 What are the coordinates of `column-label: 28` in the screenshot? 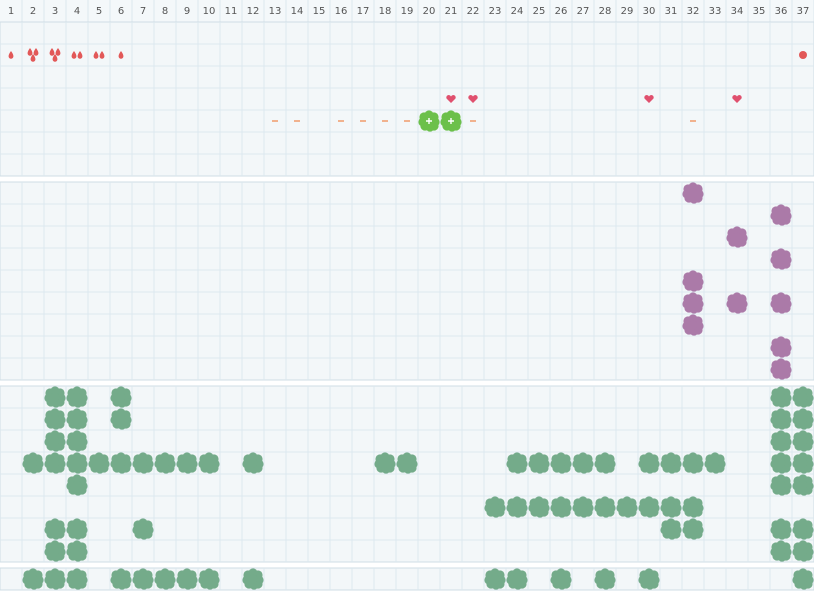 It's located at (605, 11).